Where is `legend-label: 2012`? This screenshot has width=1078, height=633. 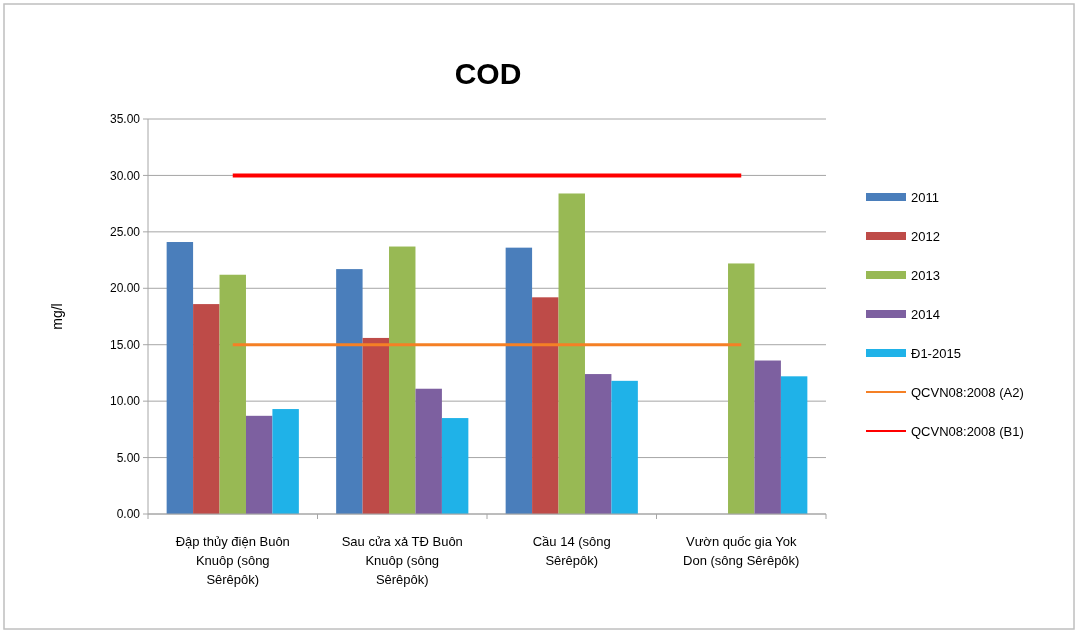
legend-label: 2012 is located at coordinates (925, 236).